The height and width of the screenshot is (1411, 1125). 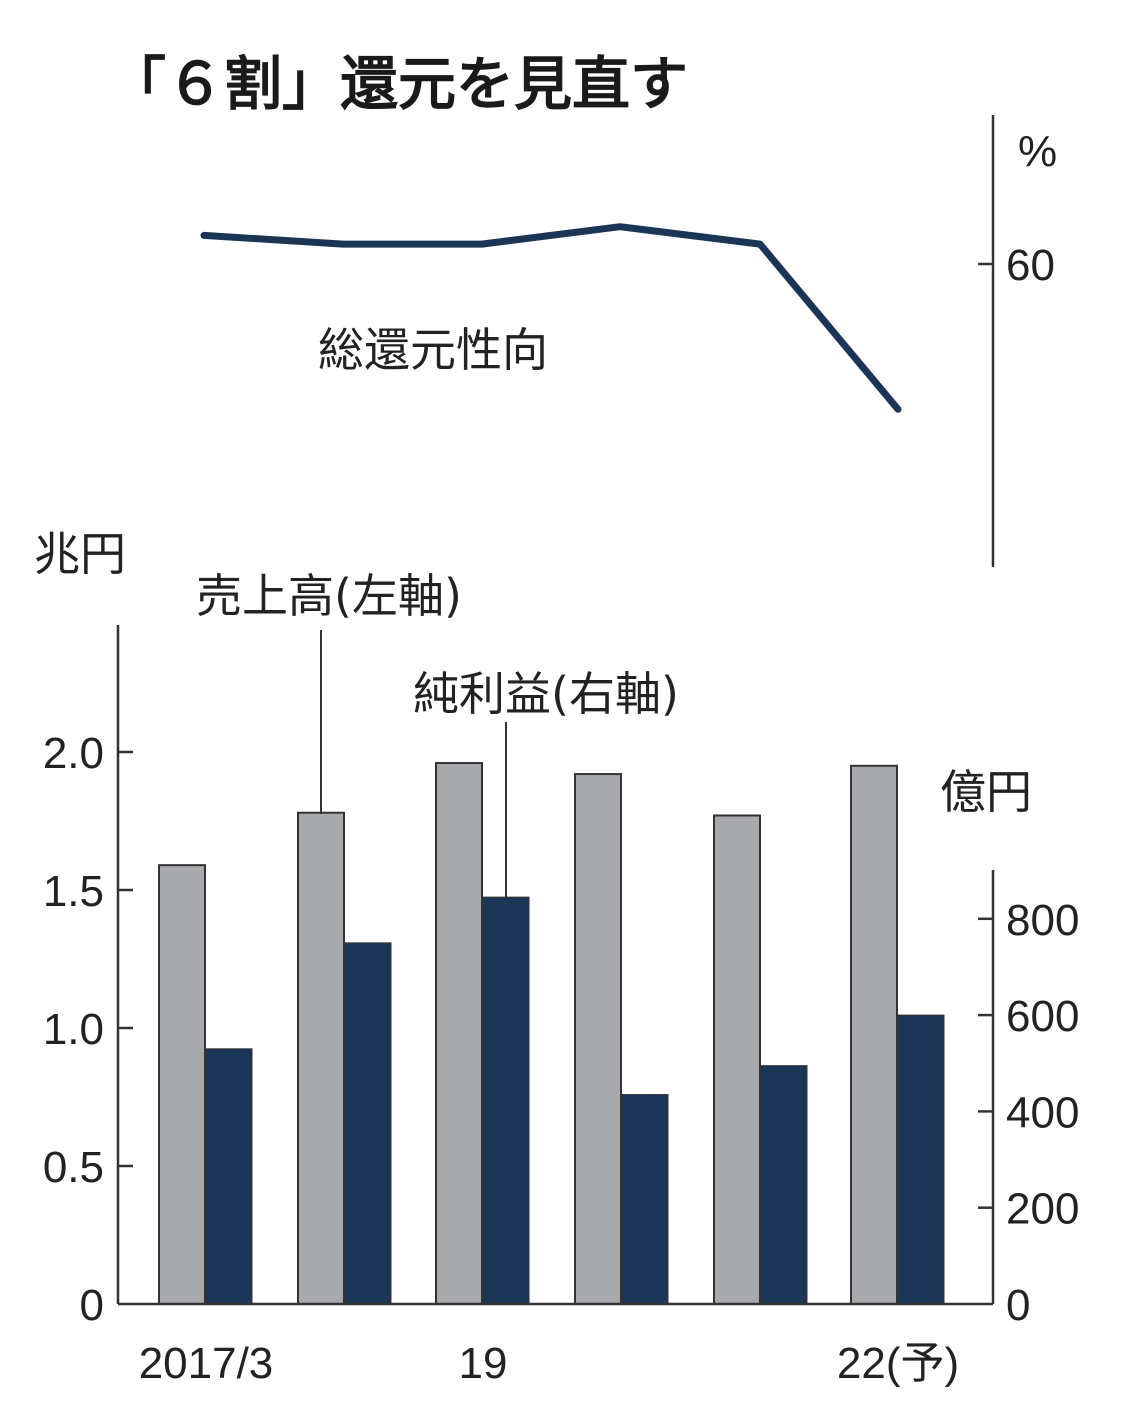 What do you see at coordinates (206, 1363) in the screenshot?
I see `x-tick-label: 2017/3` at bounding box center [206, 1363].